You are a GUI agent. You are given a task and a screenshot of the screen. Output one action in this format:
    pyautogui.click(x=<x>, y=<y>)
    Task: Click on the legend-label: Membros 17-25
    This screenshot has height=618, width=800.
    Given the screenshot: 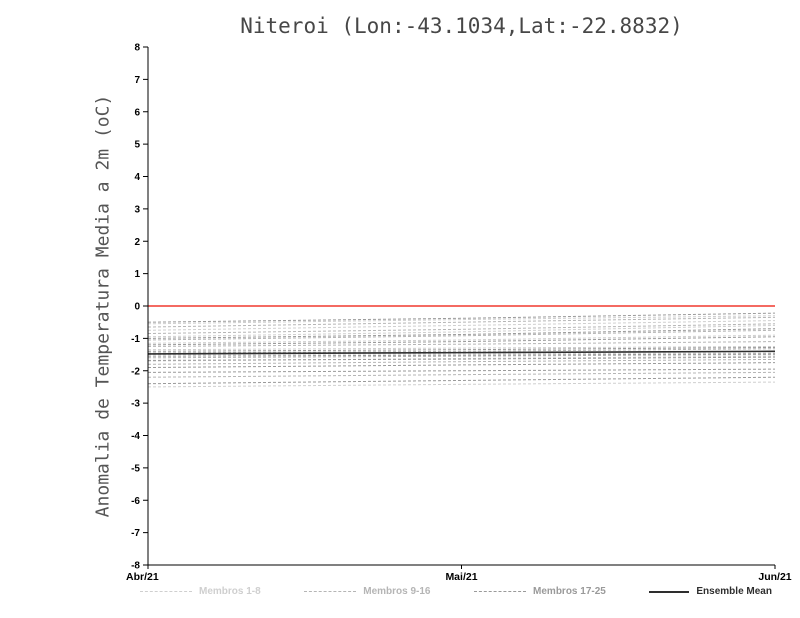 What is the action you would take?
    pyautogui.click(x=569, y=591)
    